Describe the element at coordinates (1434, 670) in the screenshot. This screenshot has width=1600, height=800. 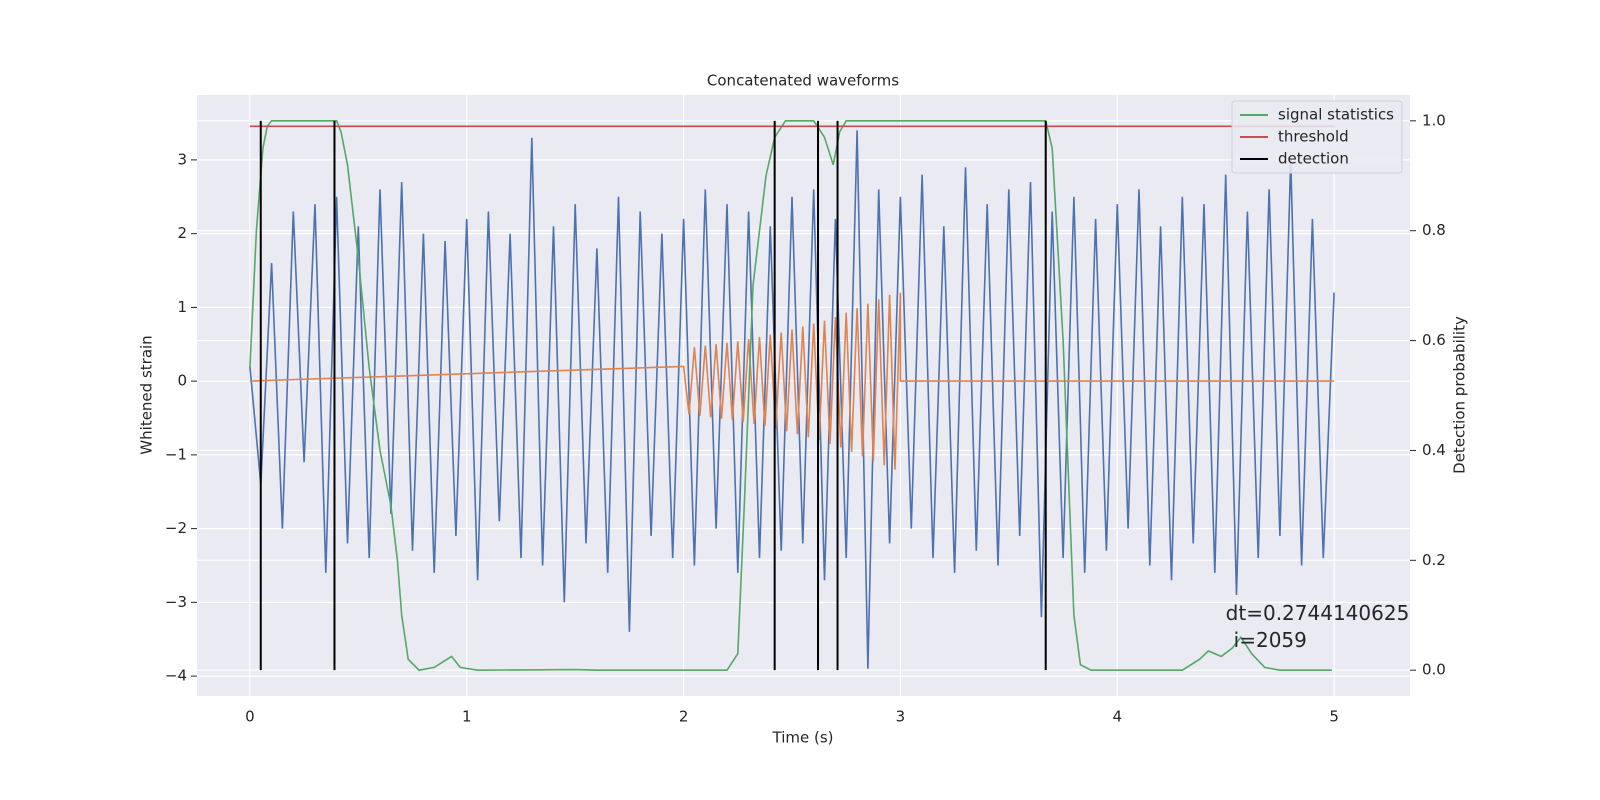
I see `y2-tick-label: 0.0` at that location.